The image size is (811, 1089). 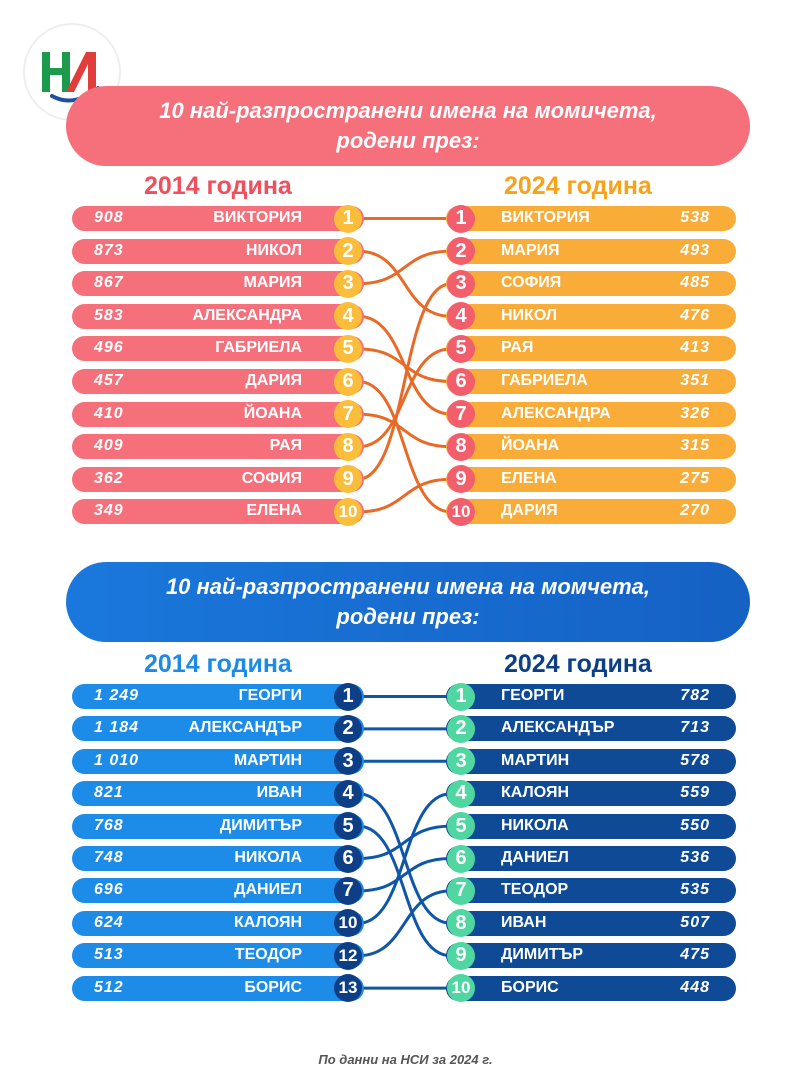 What do you see at coordinates (109, 446) in the screenshot?
I see `name-count: 409` at bounding box center [109, 446].